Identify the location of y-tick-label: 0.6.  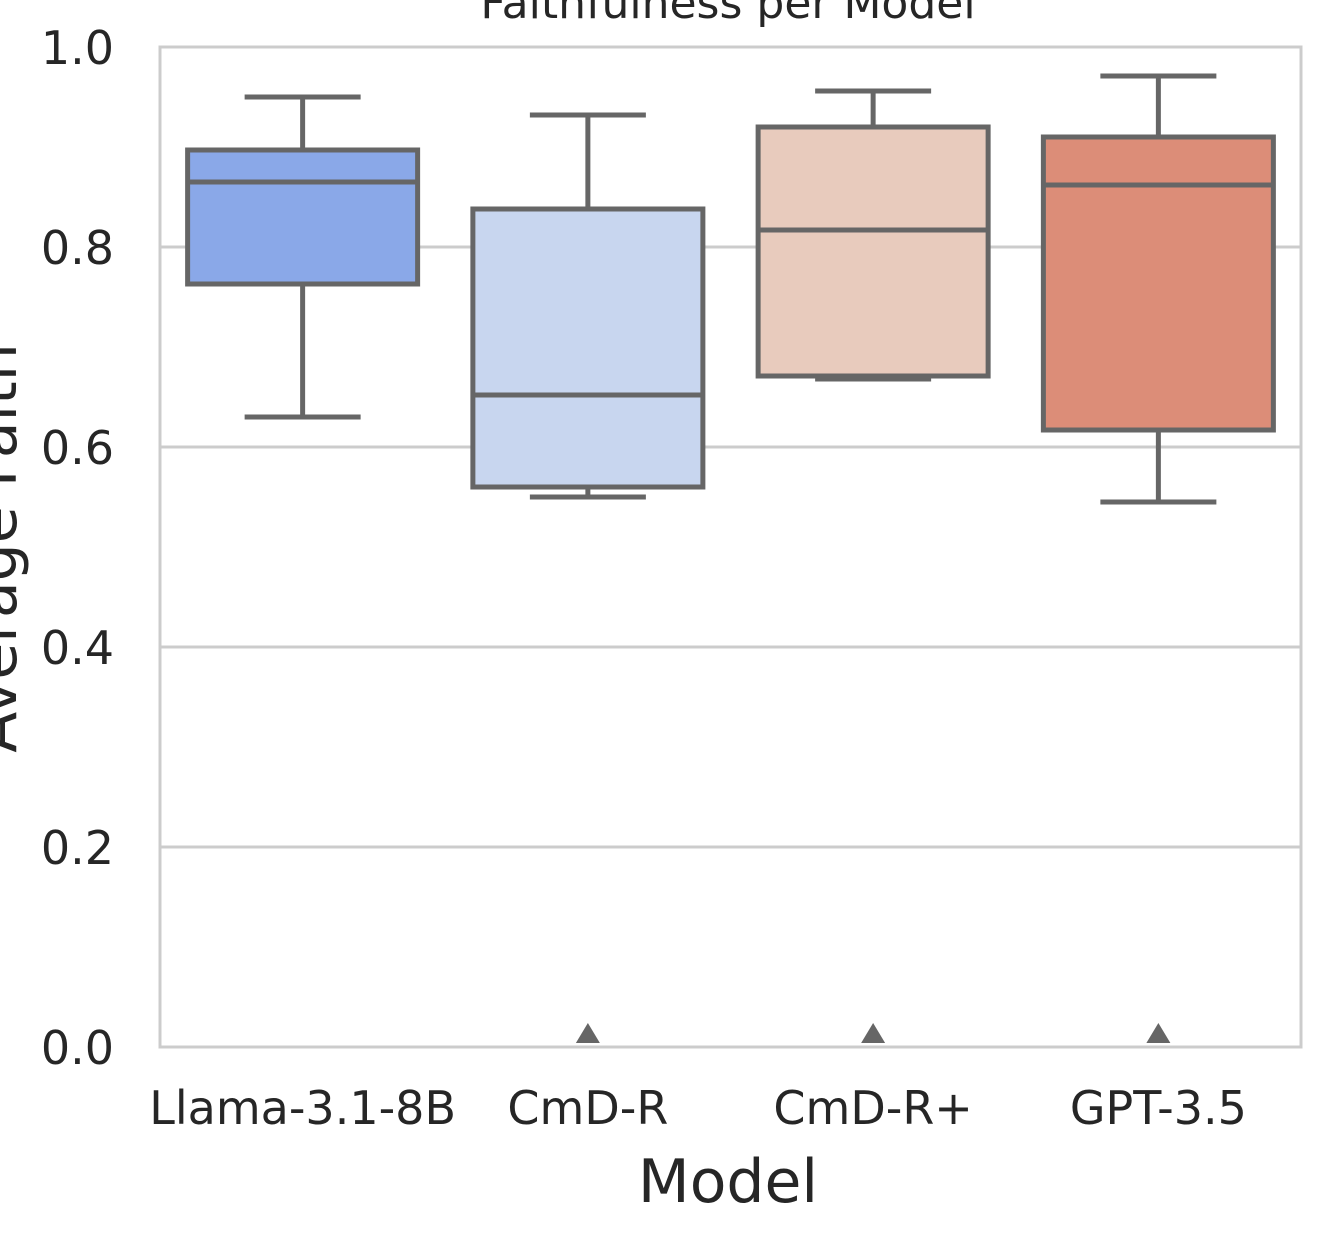
(77, 448).